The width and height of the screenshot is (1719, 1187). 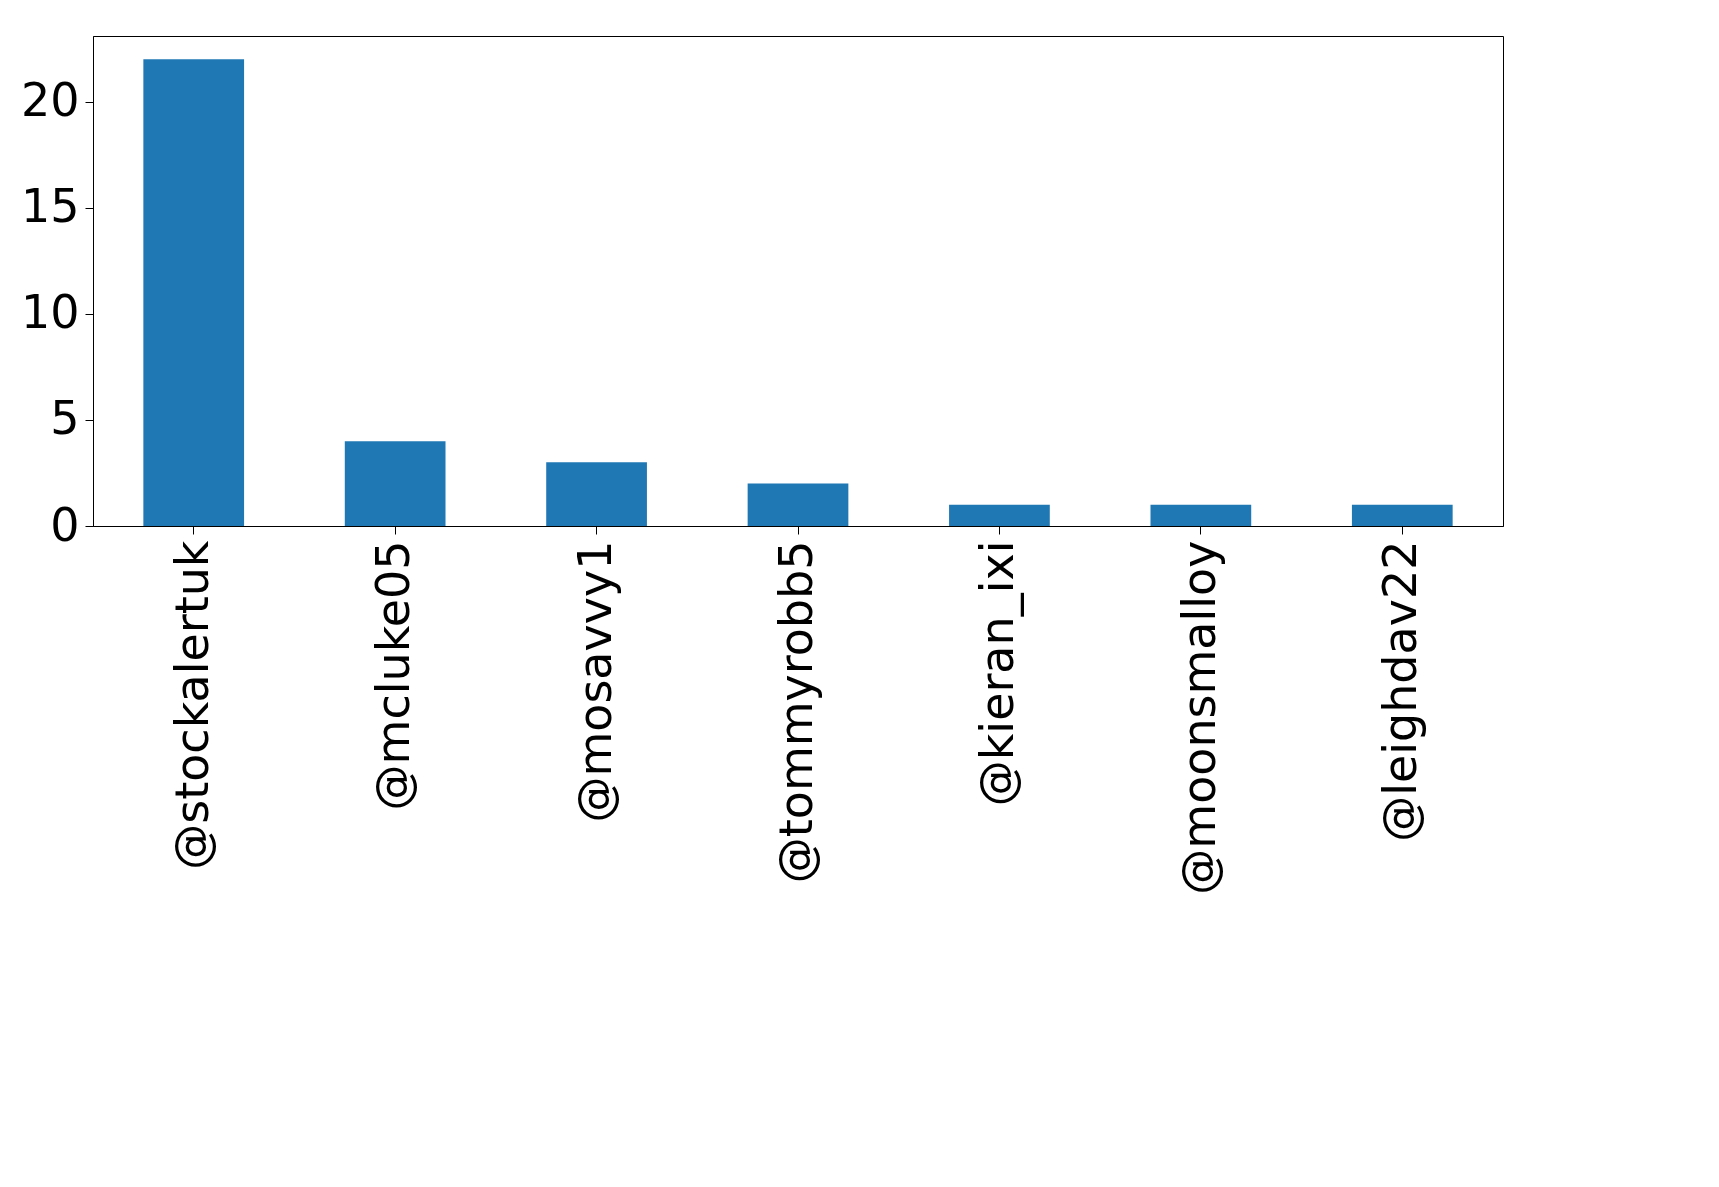 I want to click on y-tick-label: 15, so click(x=50, y=206).